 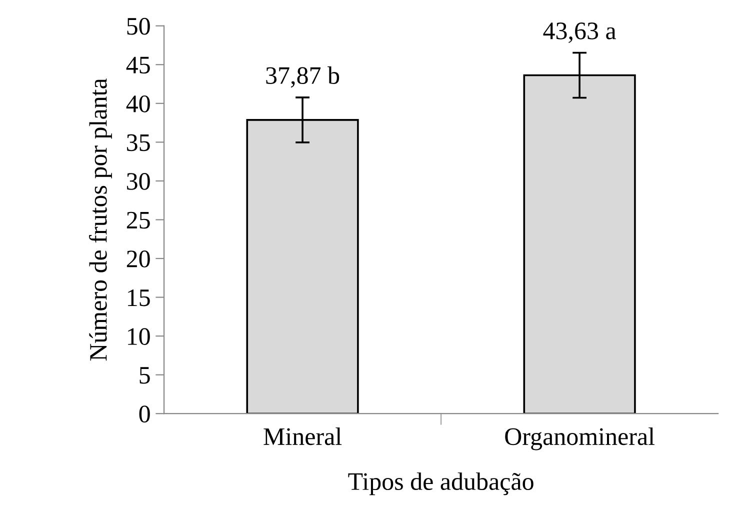 What do you see at coordinates (138, 143) in the screenshot?
I see `y-tick-label: 35` at bounding box center [138, 143].